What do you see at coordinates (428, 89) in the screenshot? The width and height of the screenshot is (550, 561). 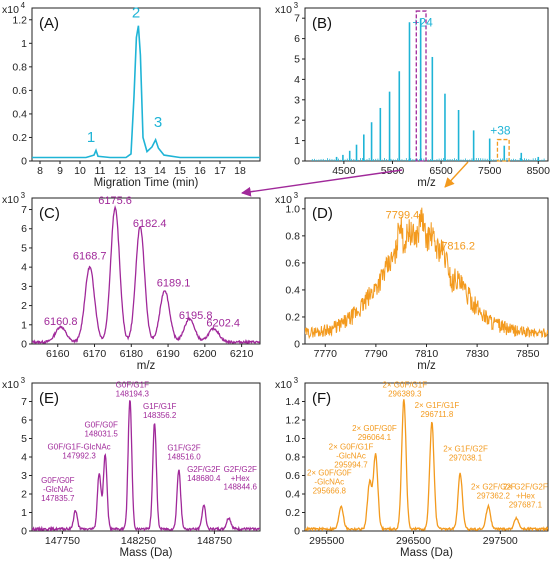 I see `series-b` at bounding box center [428, 89].